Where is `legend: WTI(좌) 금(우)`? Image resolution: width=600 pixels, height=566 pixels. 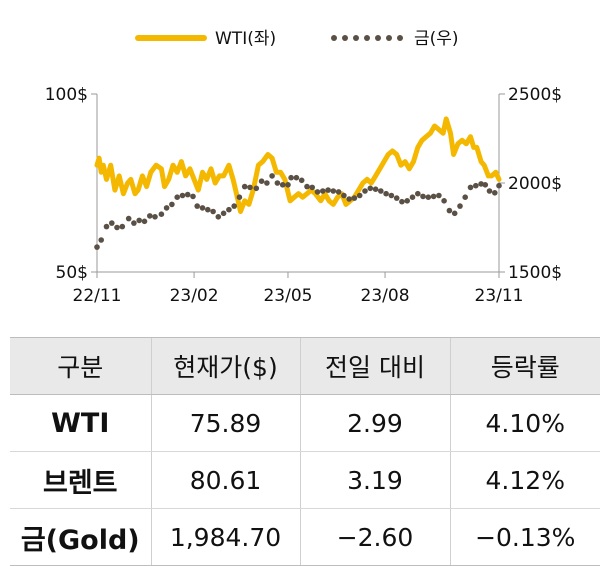 legend: WTI(좌) 금(우) is located at coordinates (297, 39).